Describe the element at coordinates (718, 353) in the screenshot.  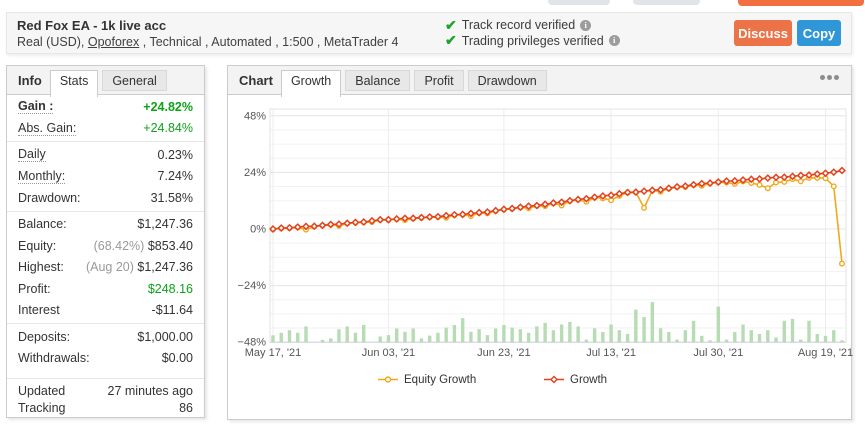
I see `svg-text: Jul 30, '21` at that location.